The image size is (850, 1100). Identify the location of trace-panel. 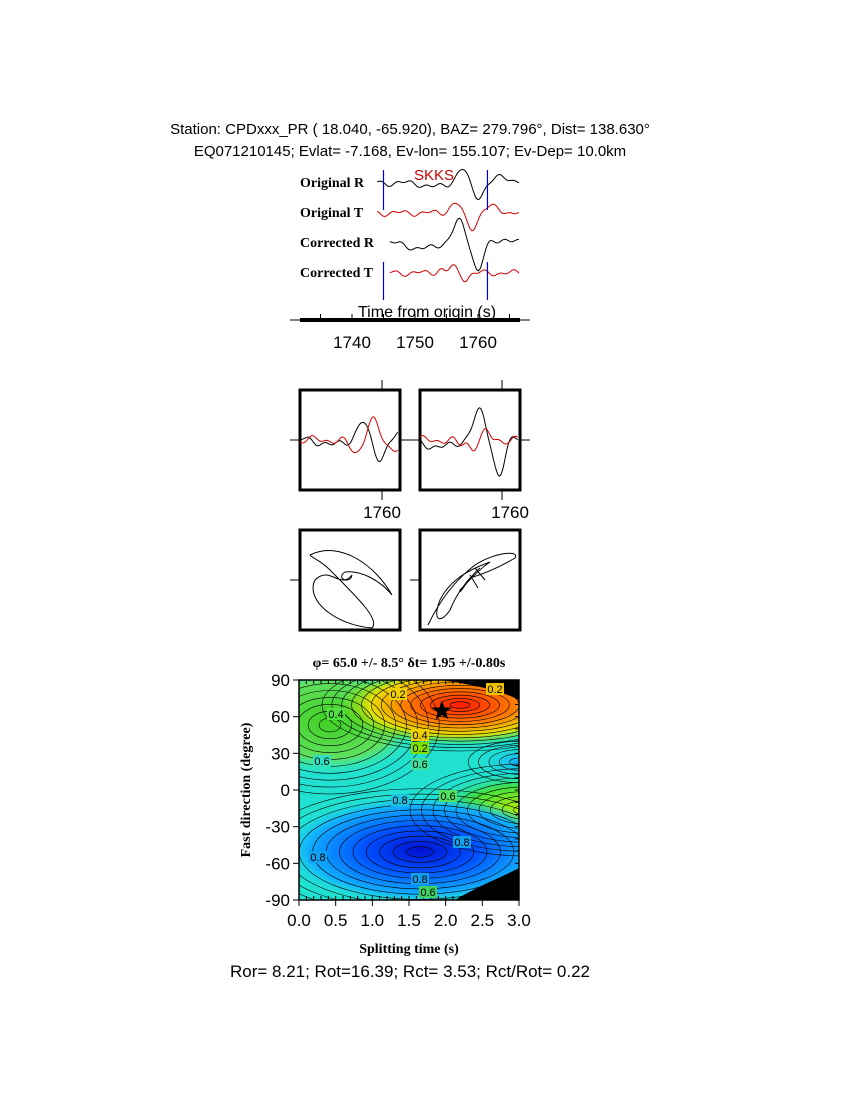
(420, 244).